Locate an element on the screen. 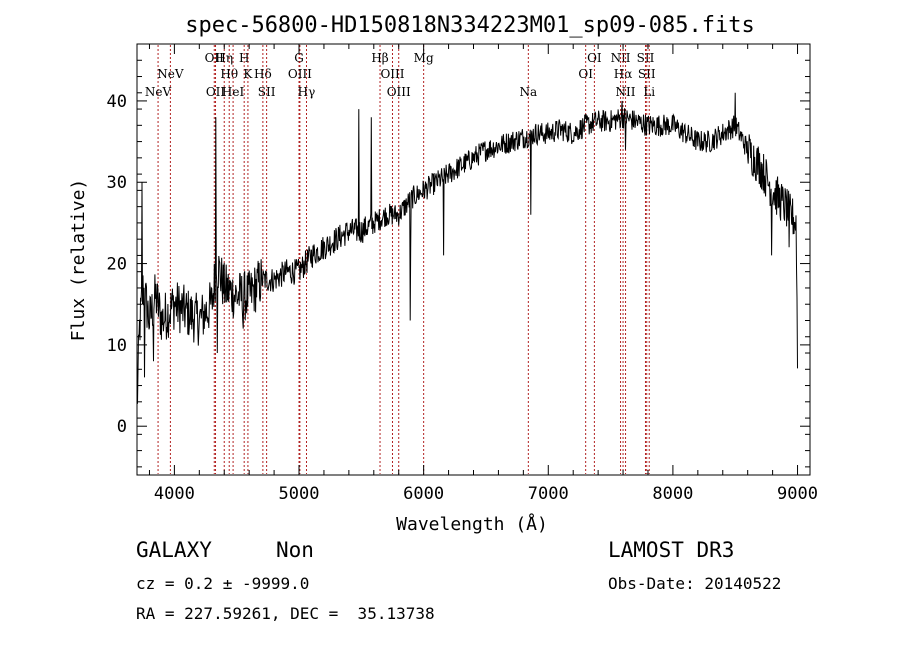  spectral-line-label: Hβ is located at coordinates (379, 58).